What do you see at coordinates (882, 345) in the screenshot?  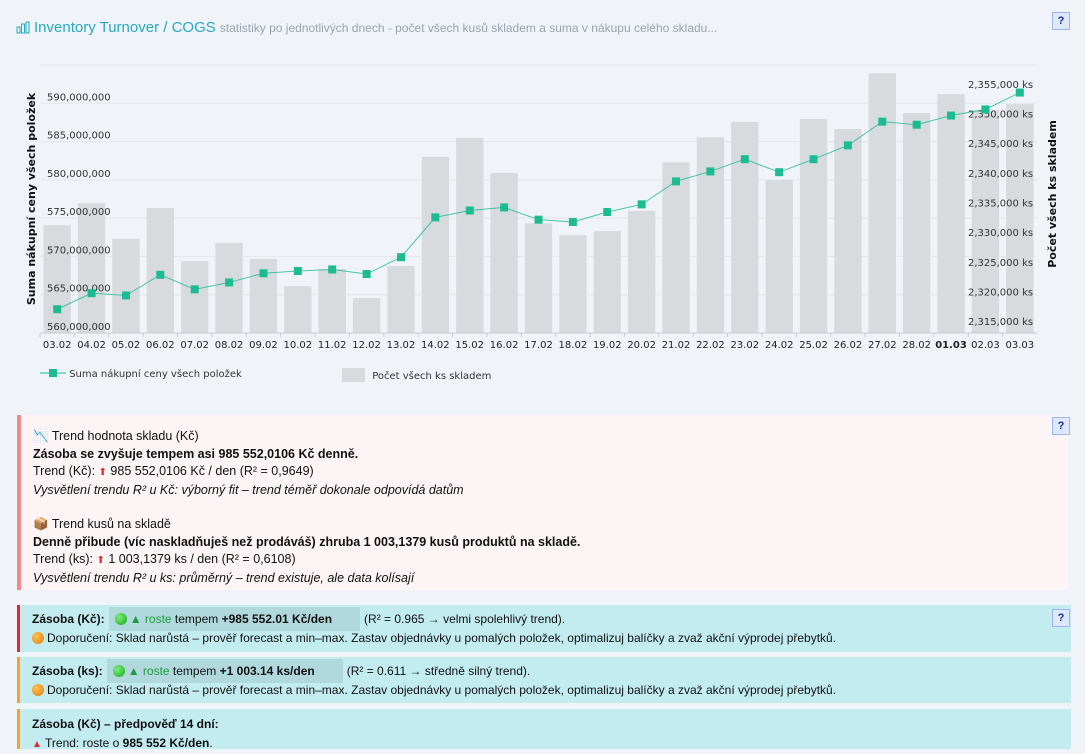 I see `x-tick-label: 27.02` at bounding box center [882, 345].